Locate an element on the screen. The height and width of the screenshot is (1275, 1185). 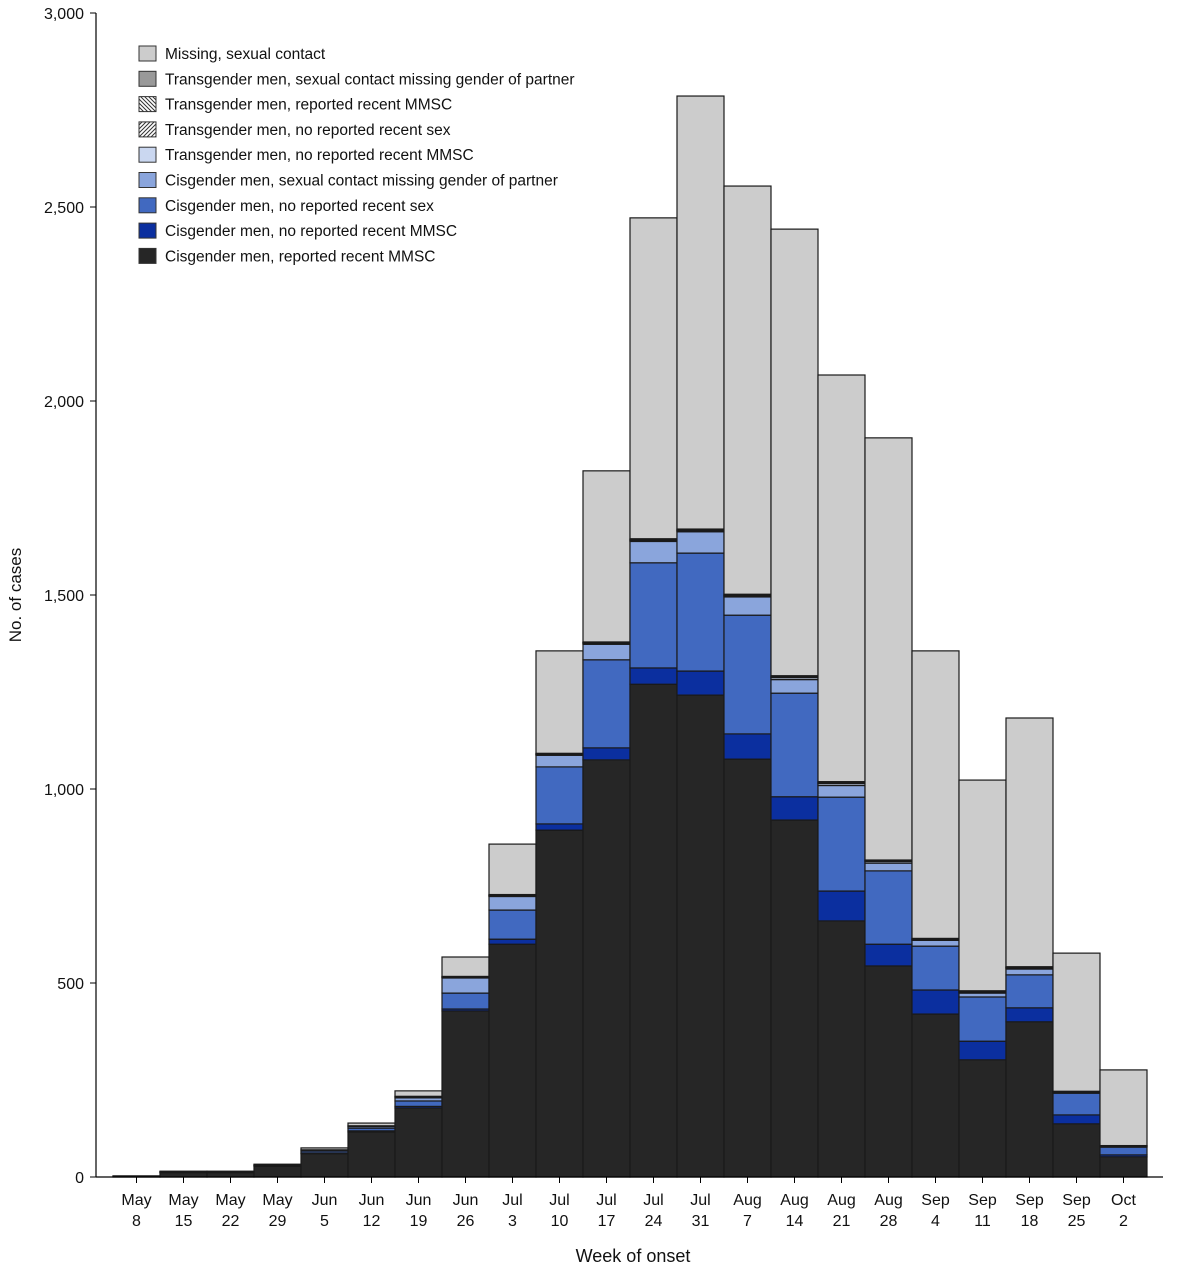
x-tick-label: Jul 10 is located at coordinates (559, 1211).